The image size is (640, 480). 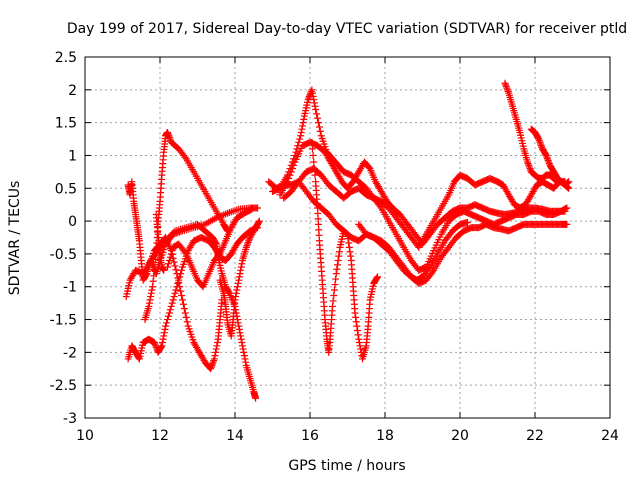 I want to click on x-tick-label: 20, so click(x=460, y=436).